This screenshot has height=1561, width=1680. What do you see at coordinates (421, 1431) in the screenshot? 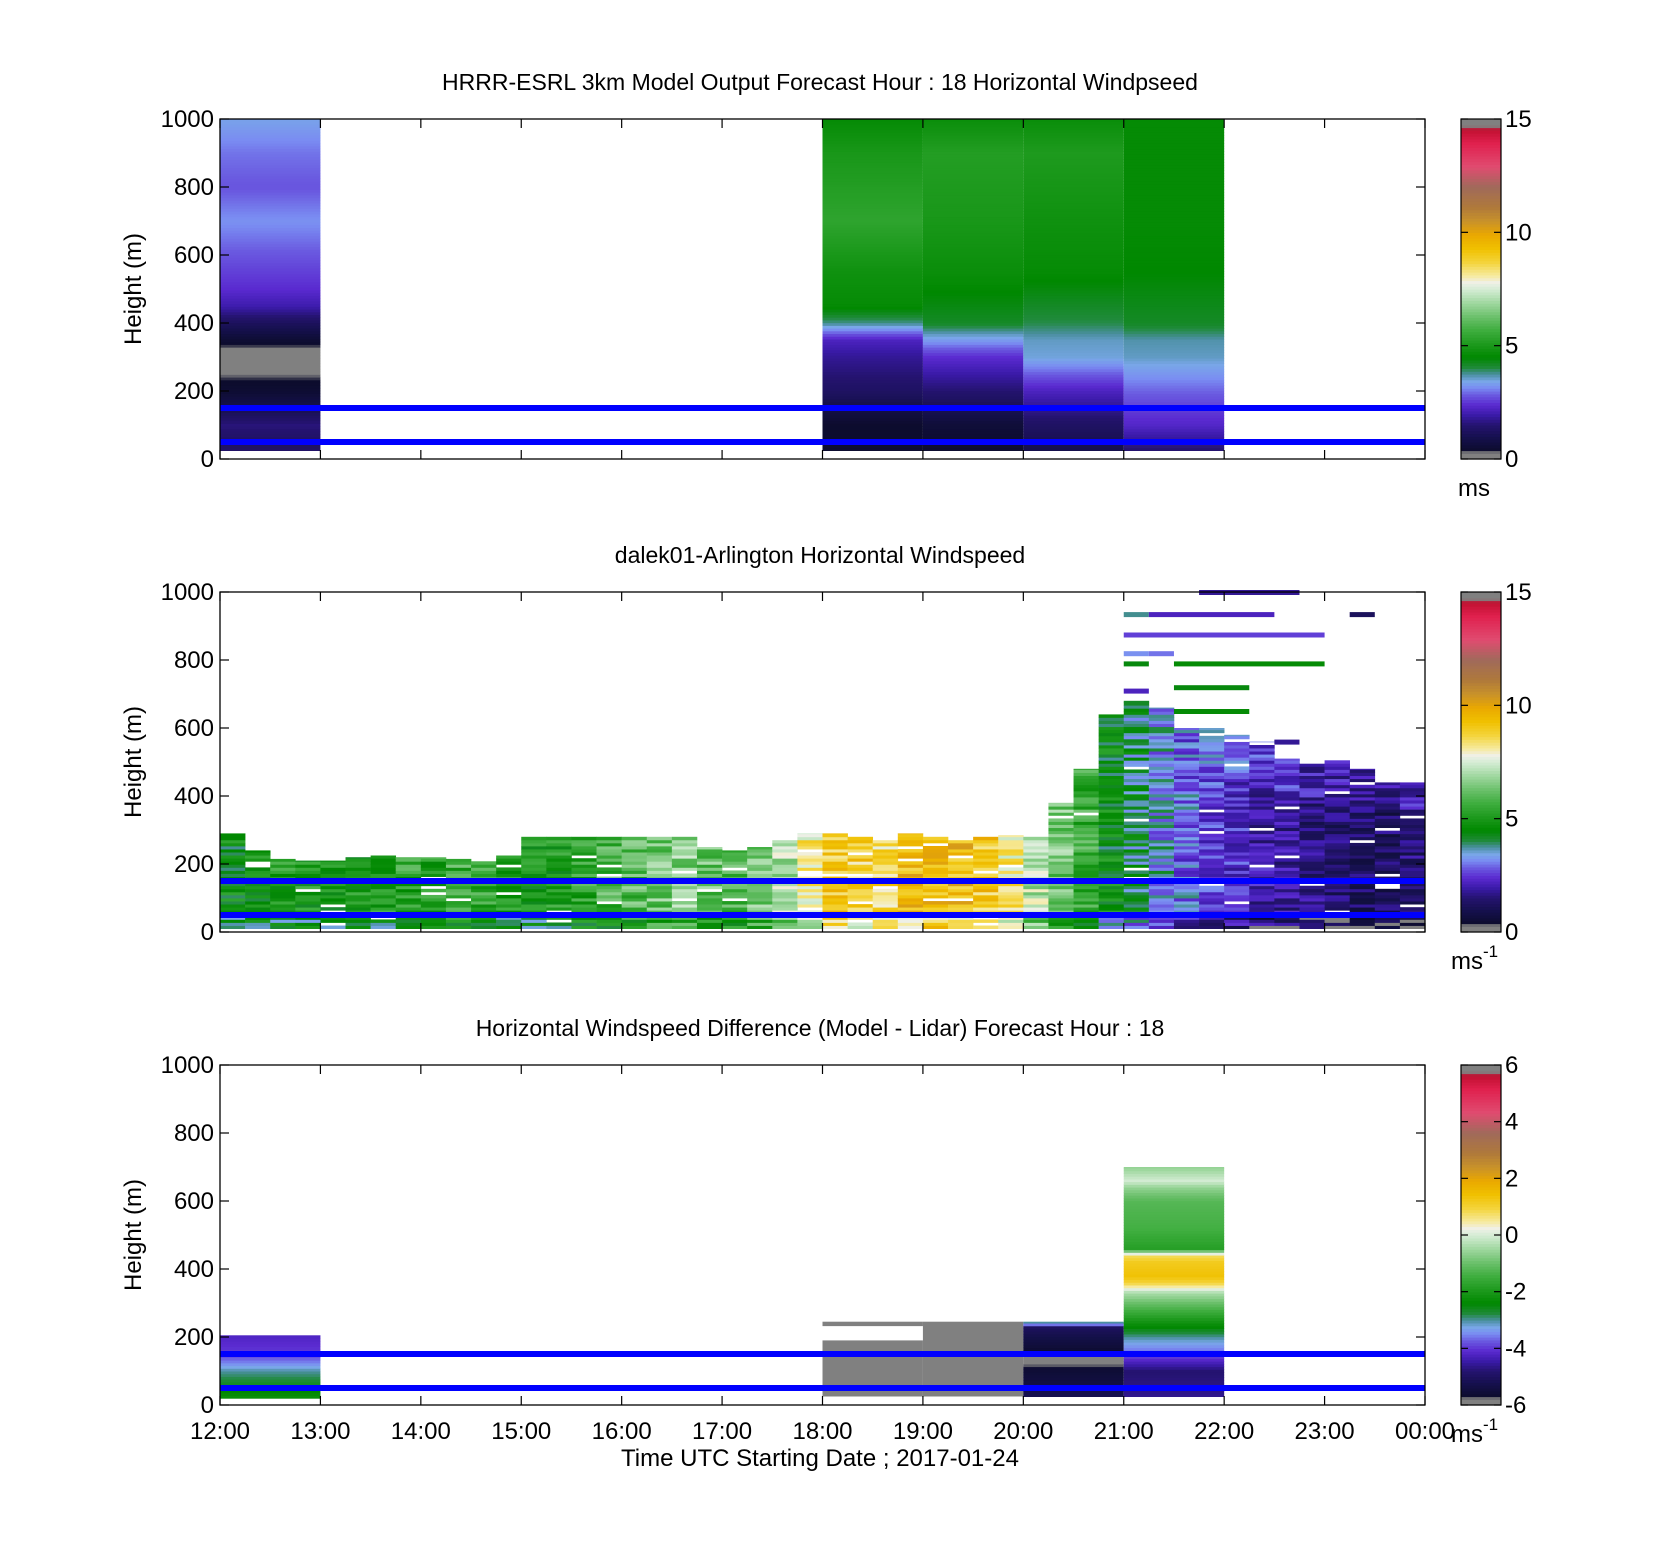
I see `x-tick-label: 14:00` at bounding box center [421, 1431].